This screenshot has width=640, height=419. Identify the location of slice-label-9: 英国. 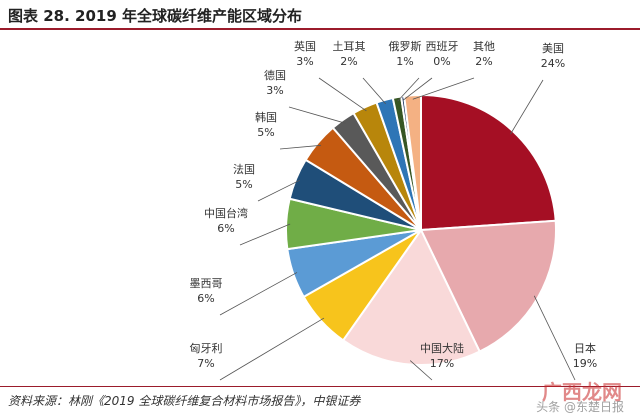
(305, 46).